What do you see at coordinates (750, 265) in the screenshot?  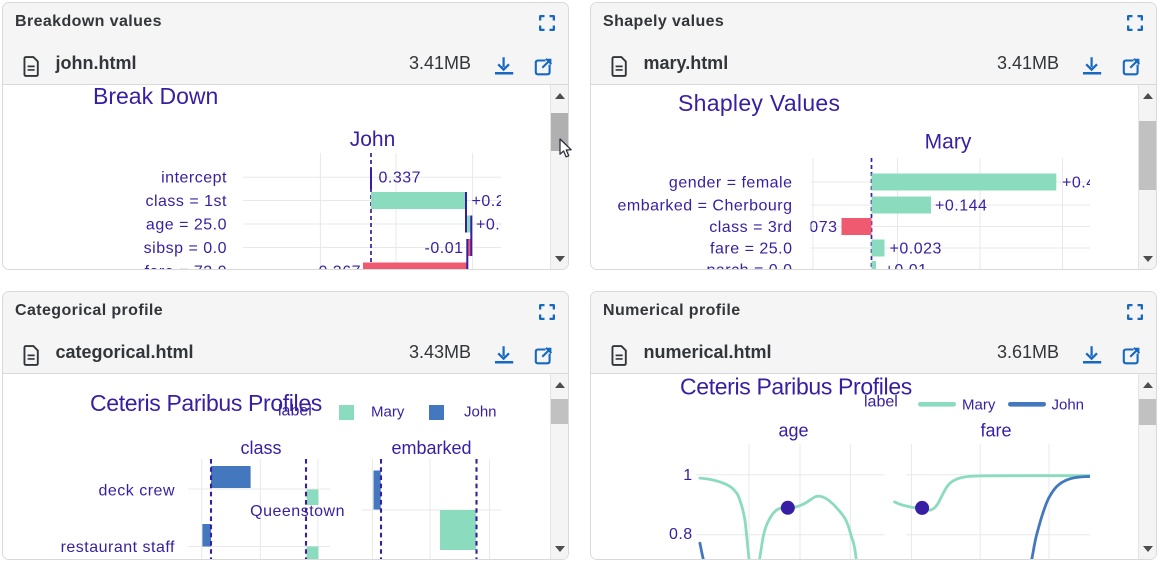 I see `svg-text: parch = 0.0` at bounding box center [750, 265].